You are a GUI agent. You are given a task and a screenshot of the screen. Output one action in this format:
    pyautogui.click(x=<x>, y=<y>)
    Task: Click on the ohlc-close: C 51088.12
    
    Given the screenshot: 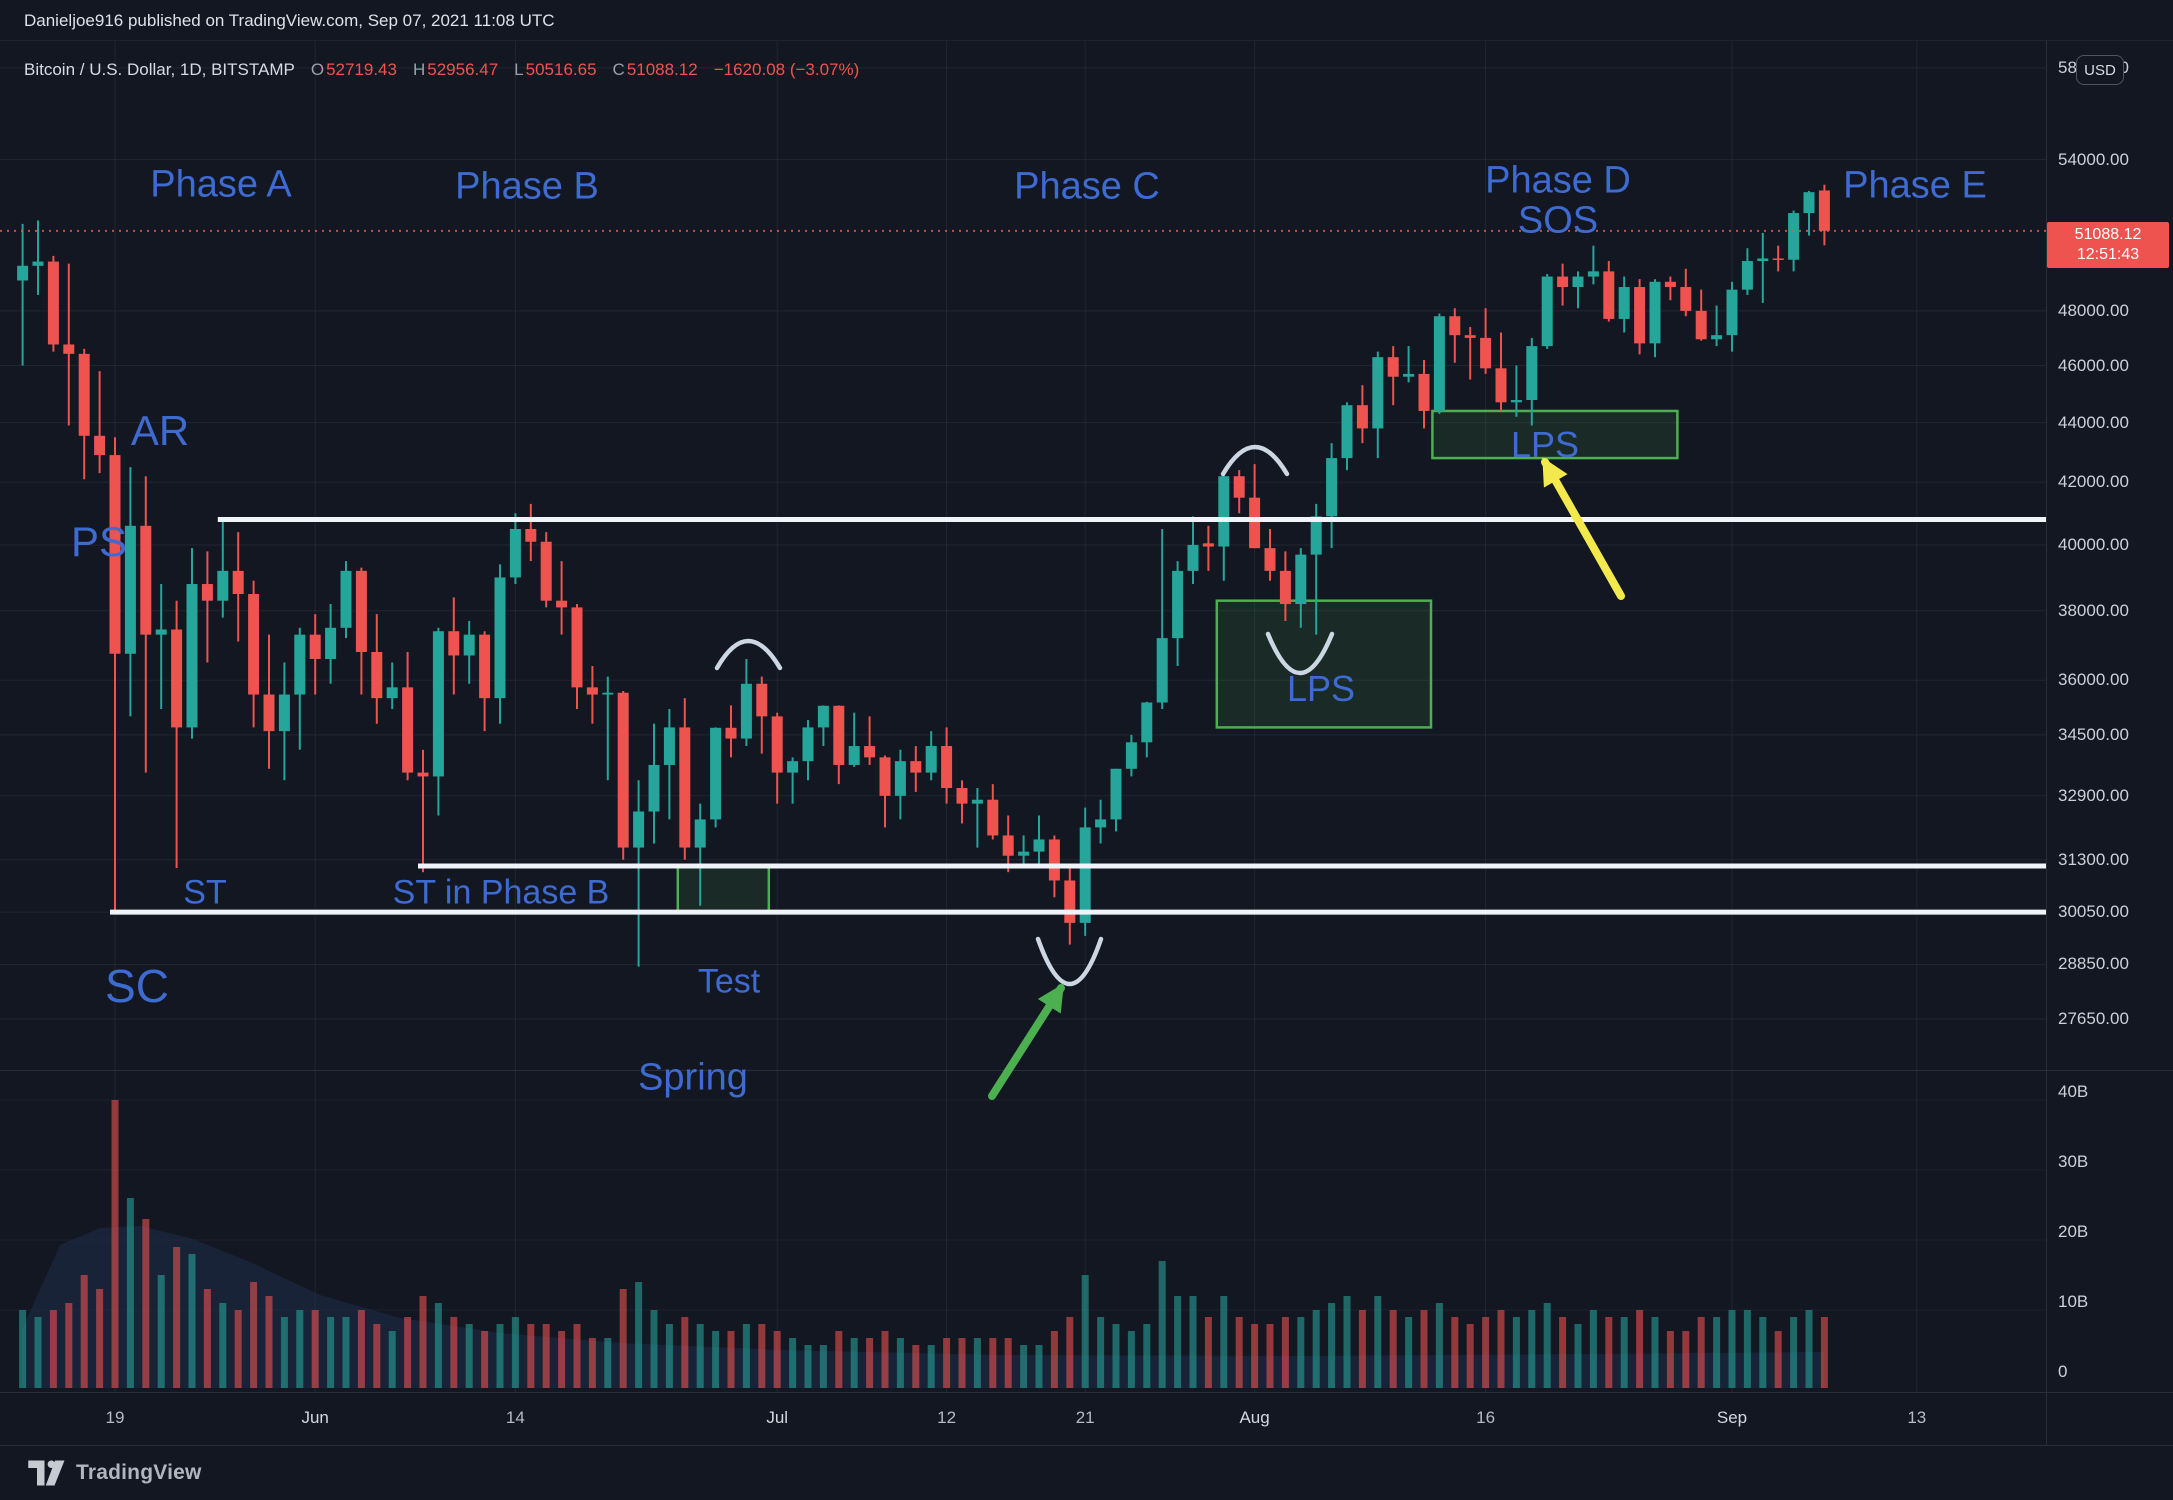 What is the action you would take?
    pyautogui.click(x=655, y=69)
    